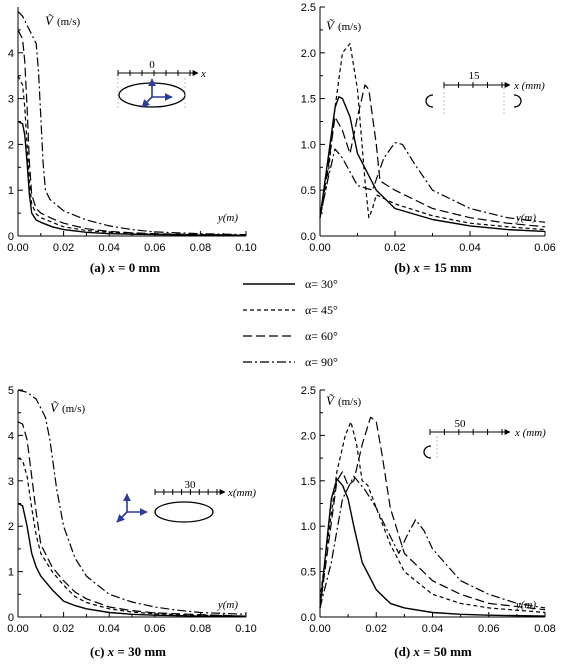 This screenshot has height=664, width=568. What do you see at coordinates (11, 391) in the screenshot?
I see `y-tick-label: 5` at bounding box center [11, 391].